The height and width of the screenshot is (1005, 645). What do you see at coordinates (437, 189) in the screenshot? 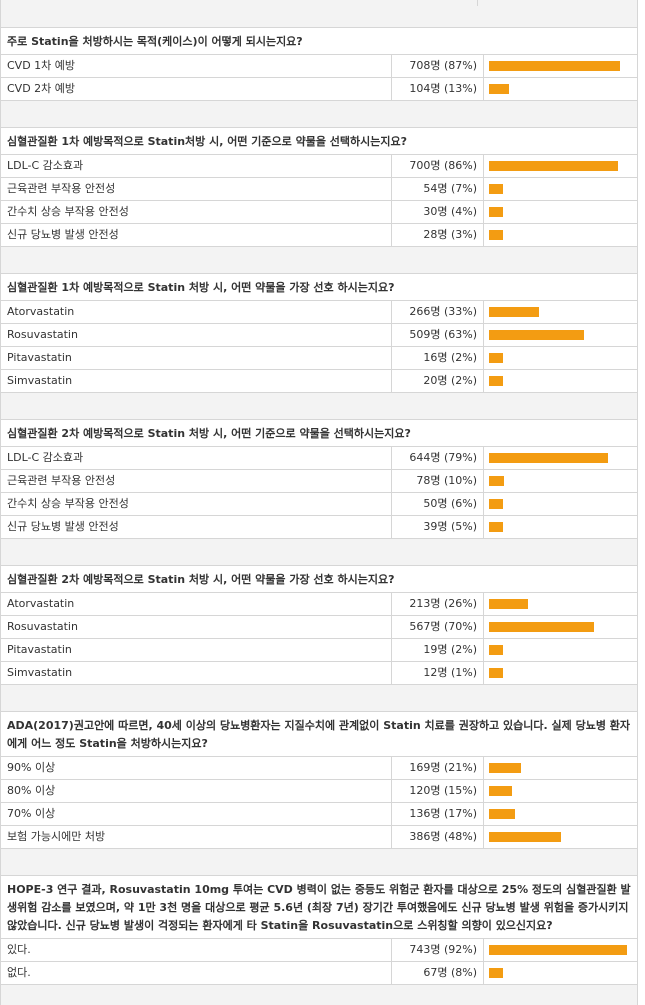
I see `answer-count: 54명 (7%)` at bounding box center [437, 189].